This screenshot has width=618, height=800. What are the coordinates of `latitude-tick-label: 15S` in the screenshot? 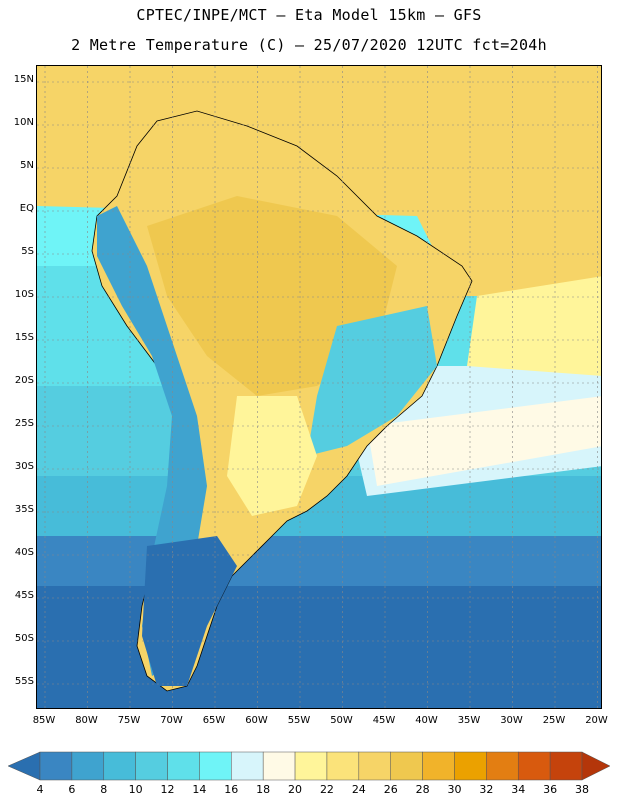 It's located at (24, 337).